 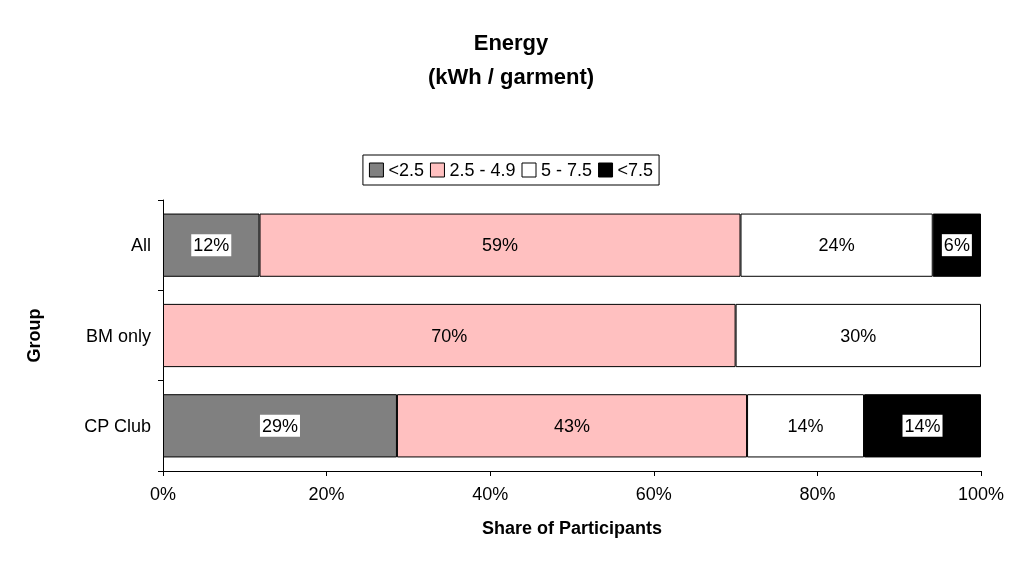 What do you see at coordinates (511, 59) in the screenshot?
I see `chart-title: Energy (kWh / garment)` at bounding box center [511, 59].